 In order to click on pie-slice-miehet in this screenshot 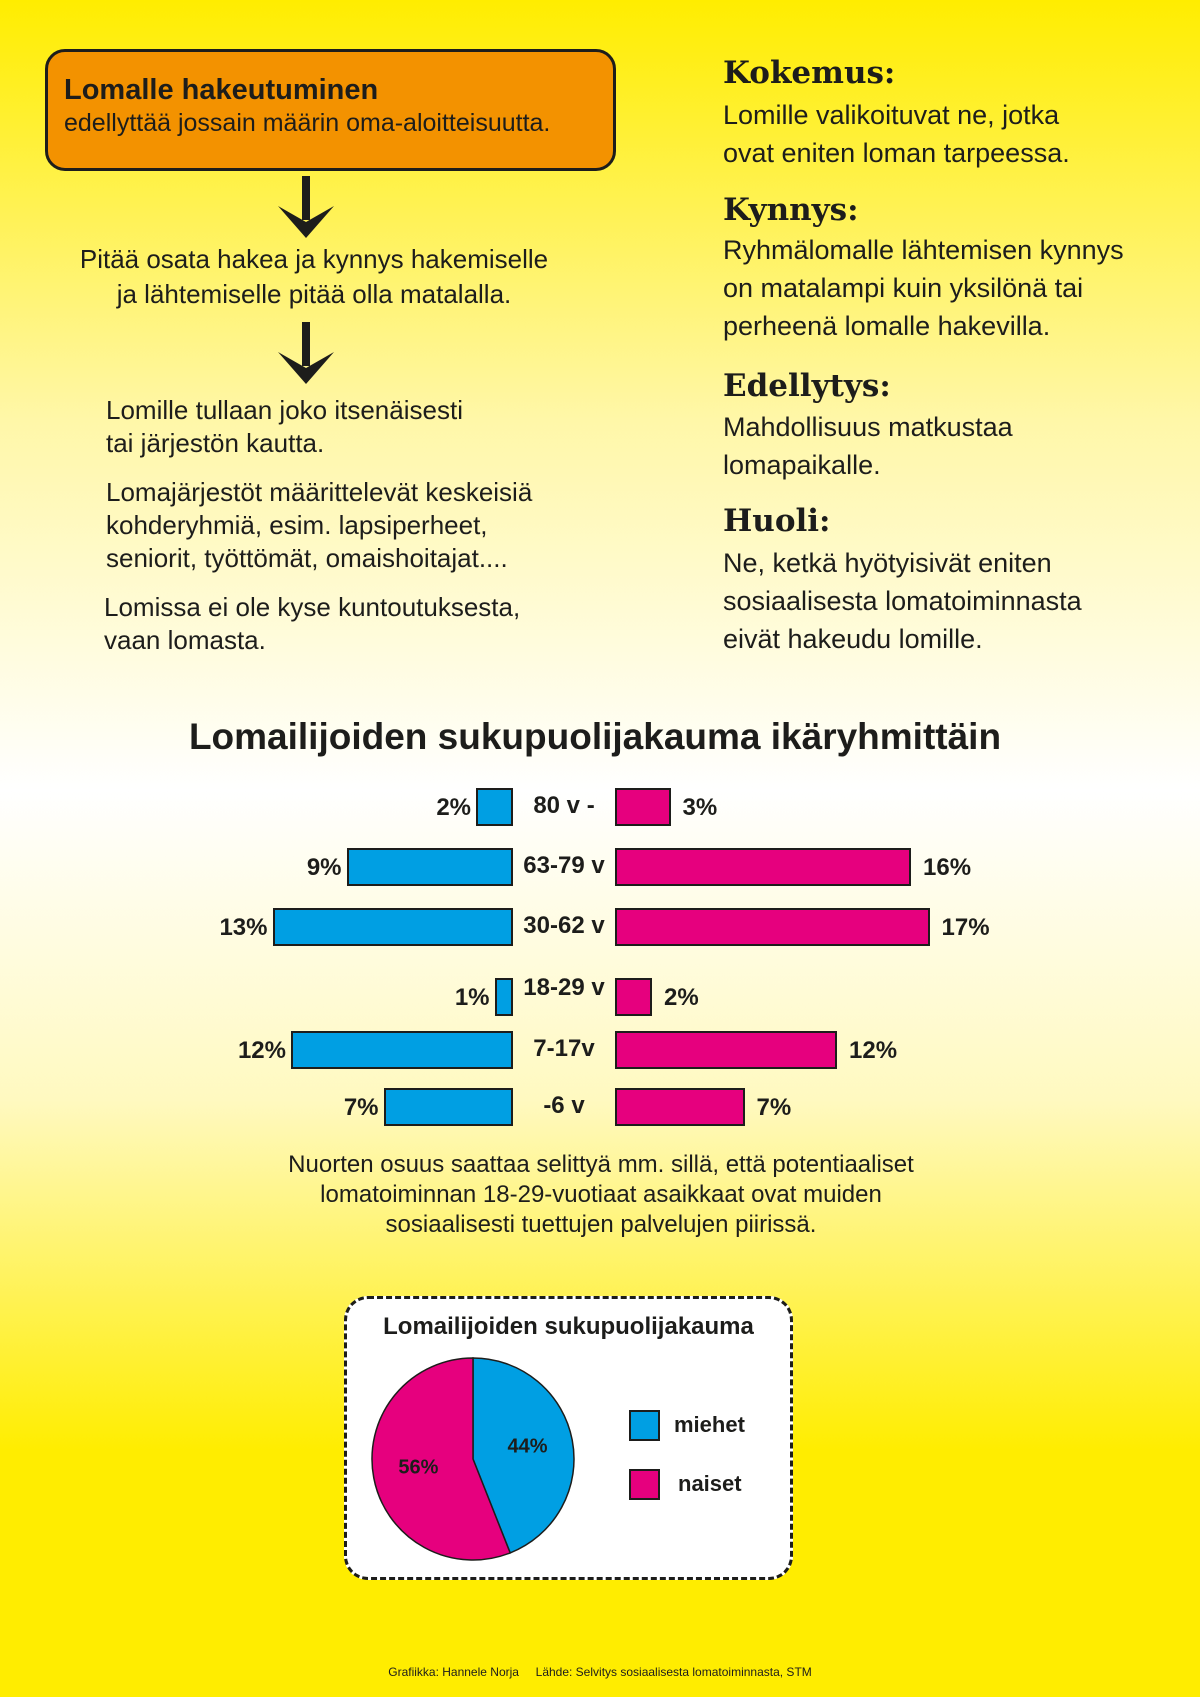, I will do `click(523, 1455)`.